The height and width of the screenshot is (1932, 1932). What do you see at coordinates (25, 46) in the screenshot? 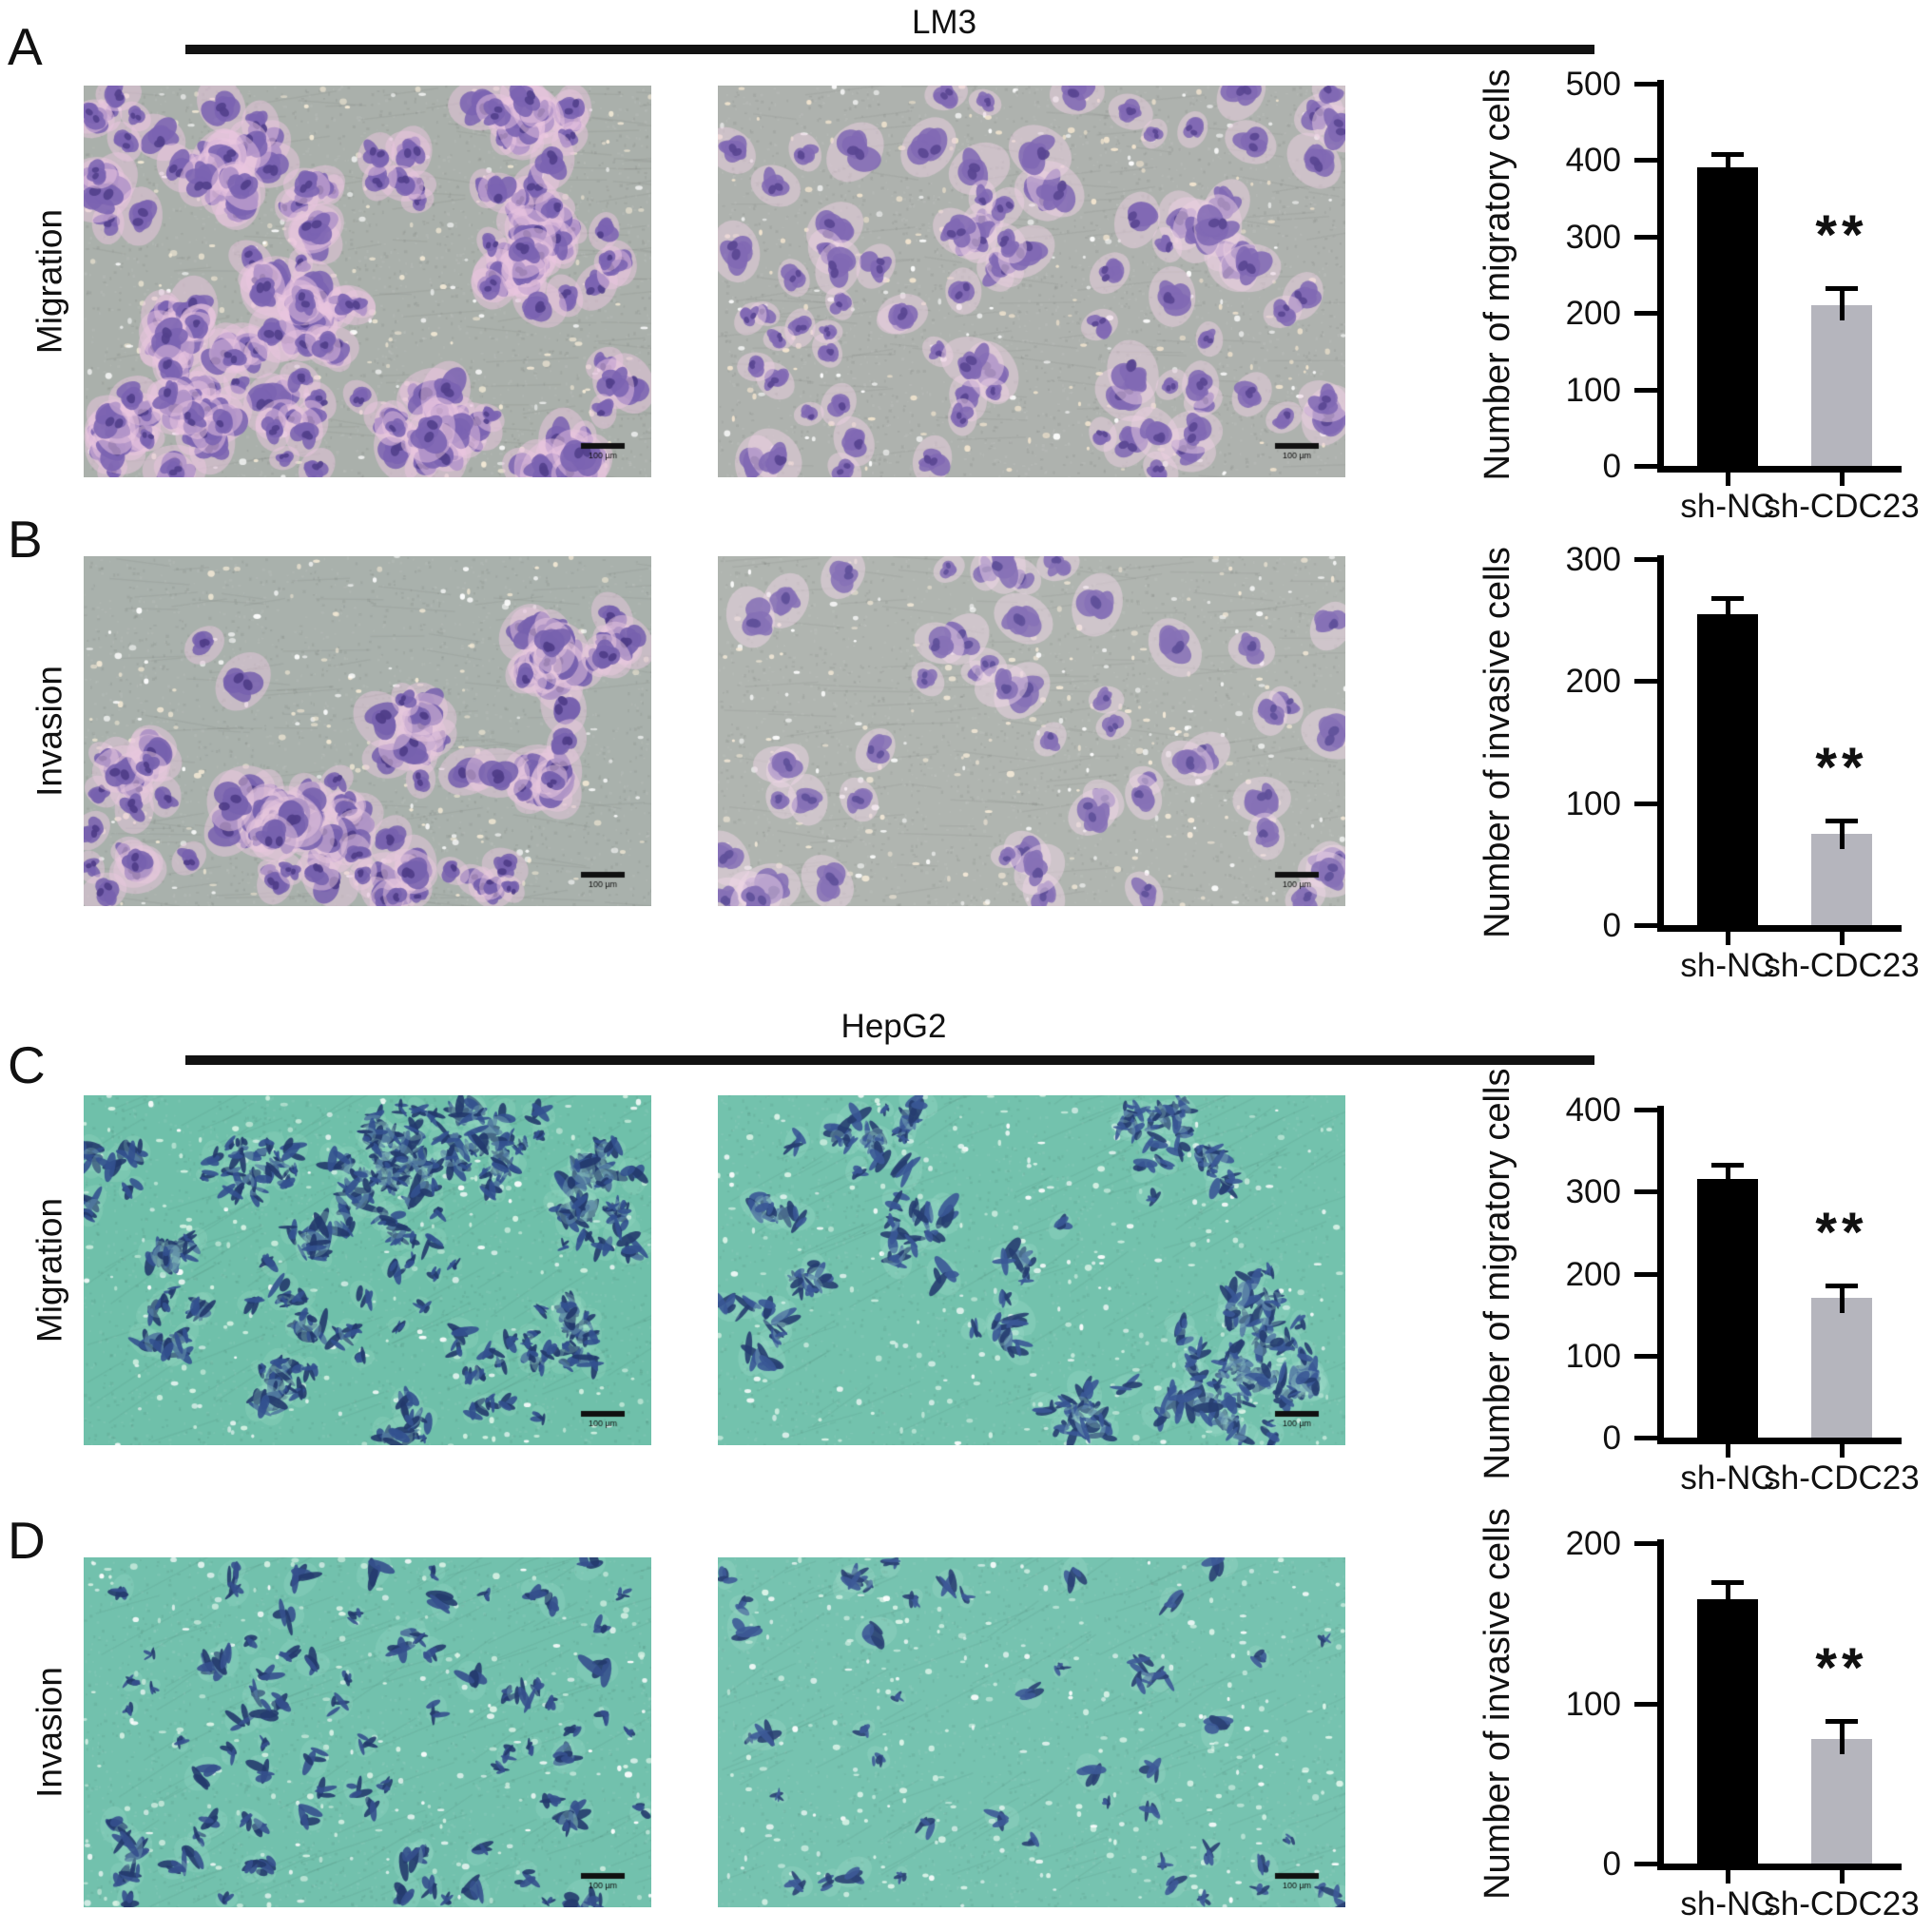
I see `panel-letter-a: A` at bounding box center [25, 46].